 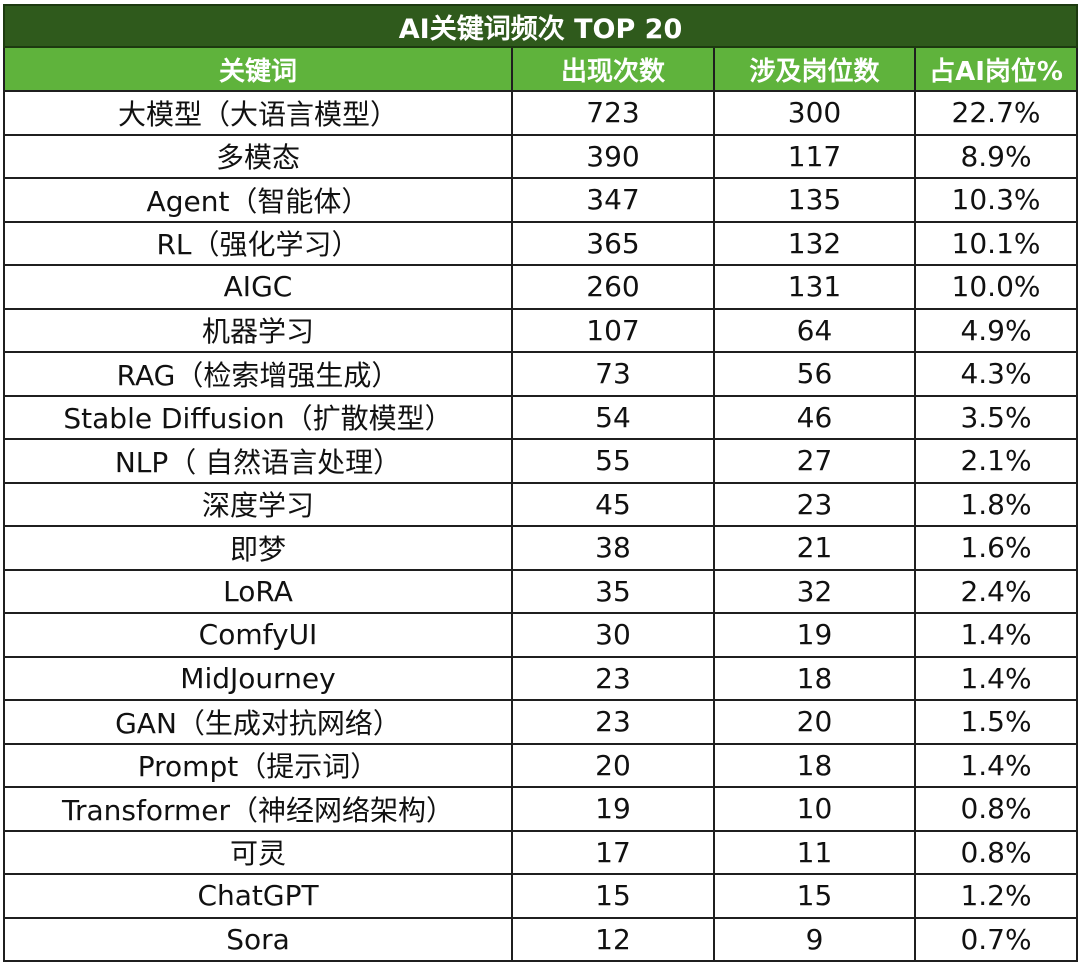 I want to click on table-row: GAN（生成对抗网络） 23 20 1.5%, so click(x=541, y=722).